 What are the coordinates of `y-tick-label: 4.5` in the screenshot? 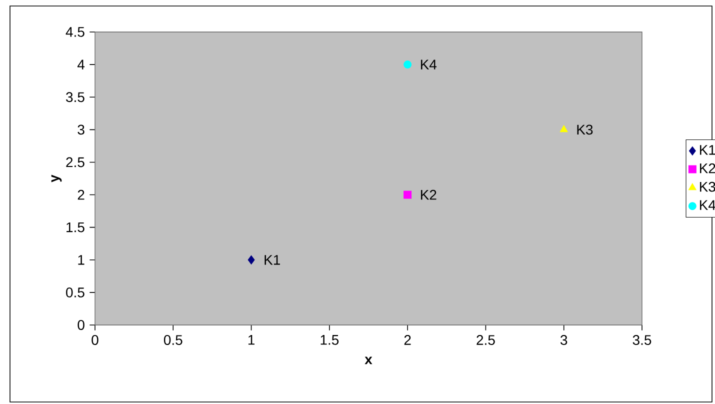 It's located at (75, 32).